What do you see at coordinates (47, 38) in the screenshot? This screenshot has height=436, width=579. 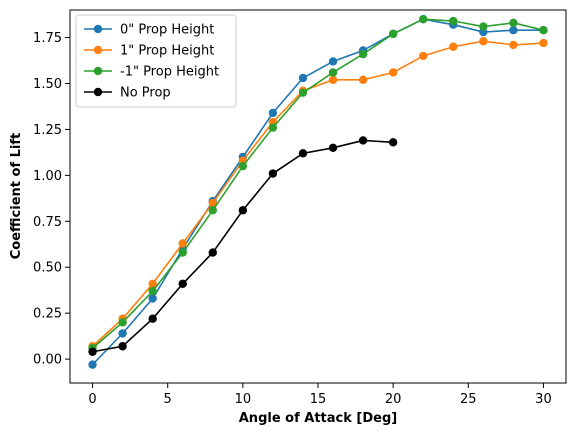 I see `y-tick-label: 1.75` at bounding box center [47, 38].